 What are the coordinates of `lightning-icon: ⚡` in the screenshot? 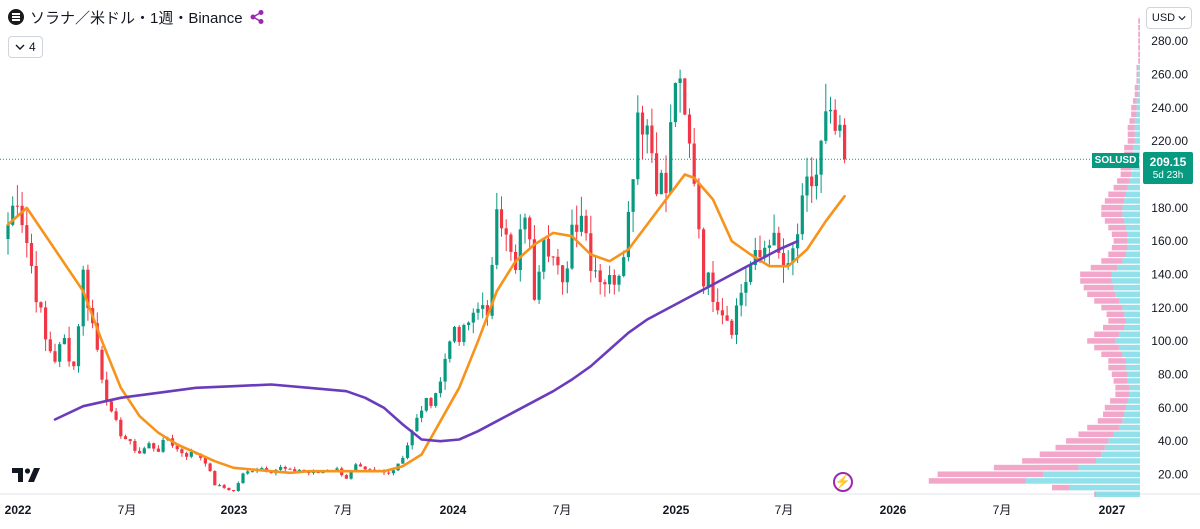 It's located at (843, 482).